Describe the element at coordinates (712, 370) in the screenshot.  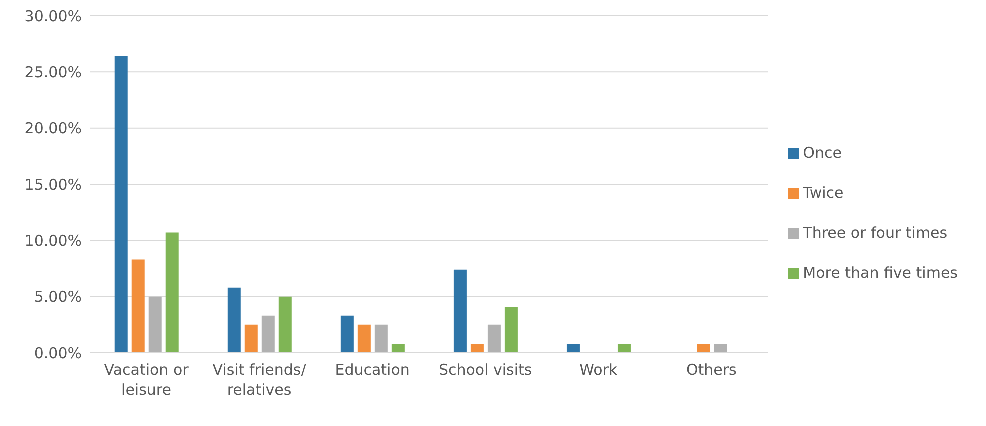
I see `x-tick-label: Others` at that location.